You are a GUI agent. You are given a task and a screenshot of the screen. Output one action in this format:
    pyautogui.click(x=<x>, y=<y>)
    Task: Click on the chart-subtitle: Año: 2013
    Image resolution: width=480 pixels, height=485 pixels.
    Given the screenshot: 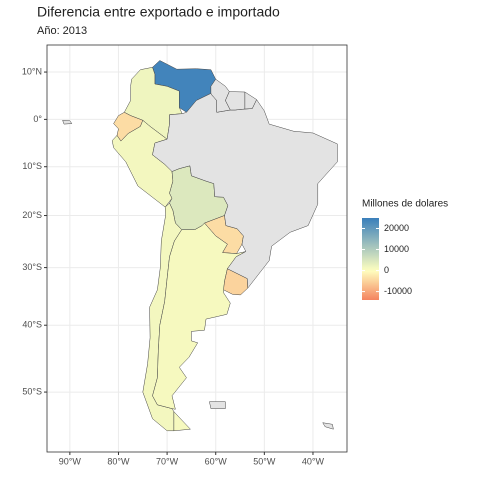 What is the action you would take?
    pyautogui.click(x=62, y=31)
    